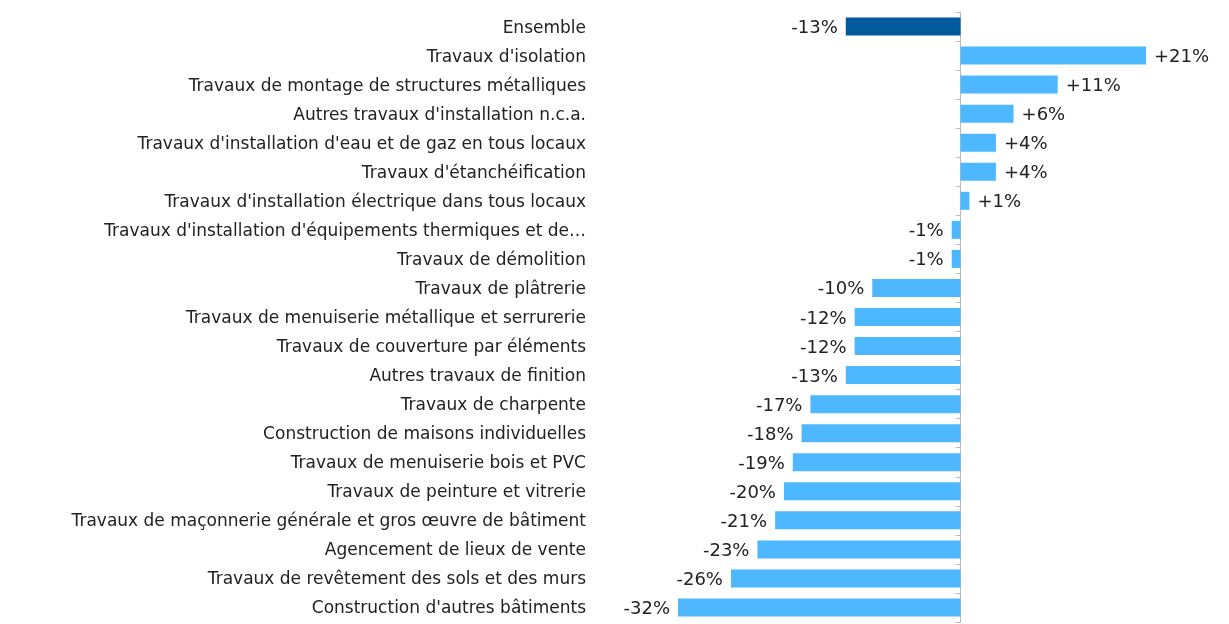 Image resolution: width=1229 pixels, height=624 pixels. I want to click on y-tick-label: Agencement de lieux de vente, so click(455, 549).